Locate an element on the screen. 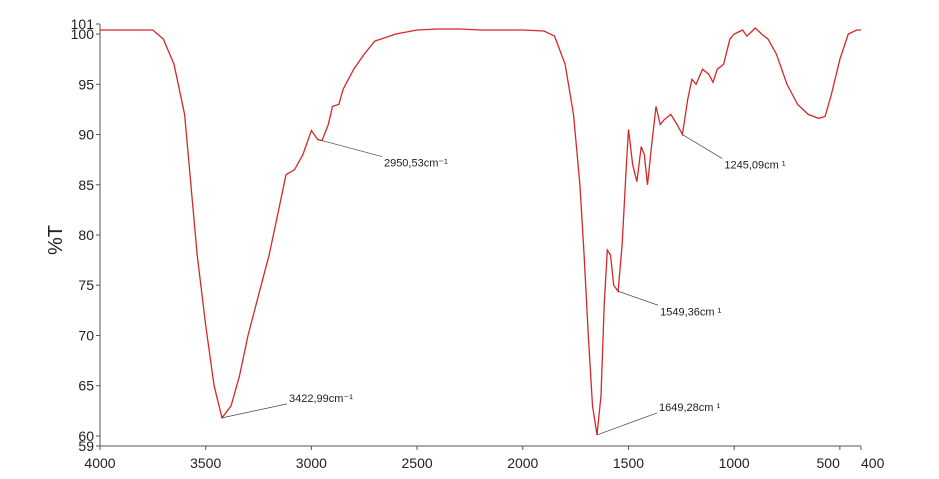  x-tick-label: 400 is located at coordinates (873, 463).